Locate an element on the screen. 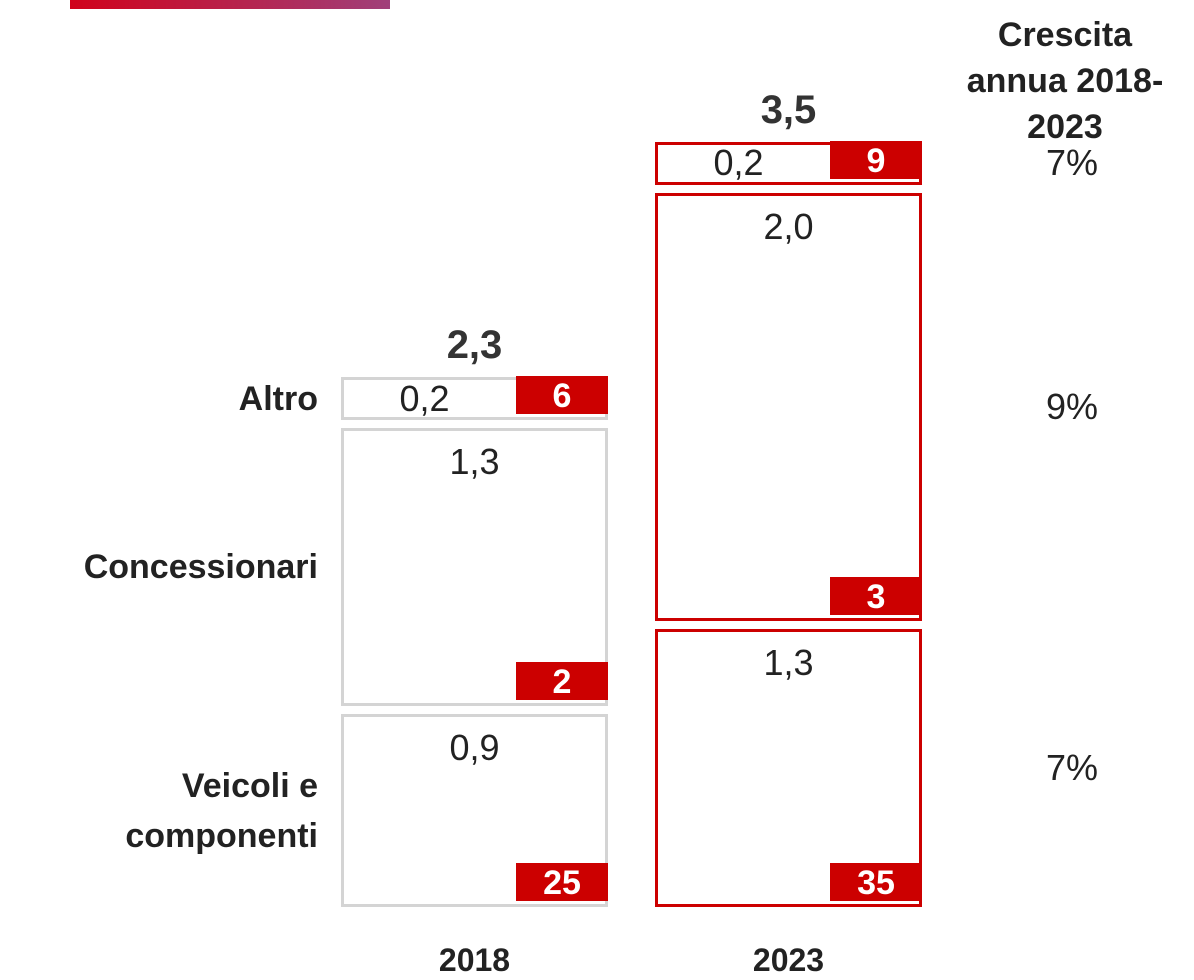 This screenshot has width=1194, height=980. badge: 2 is located at coordinates (562, 681).